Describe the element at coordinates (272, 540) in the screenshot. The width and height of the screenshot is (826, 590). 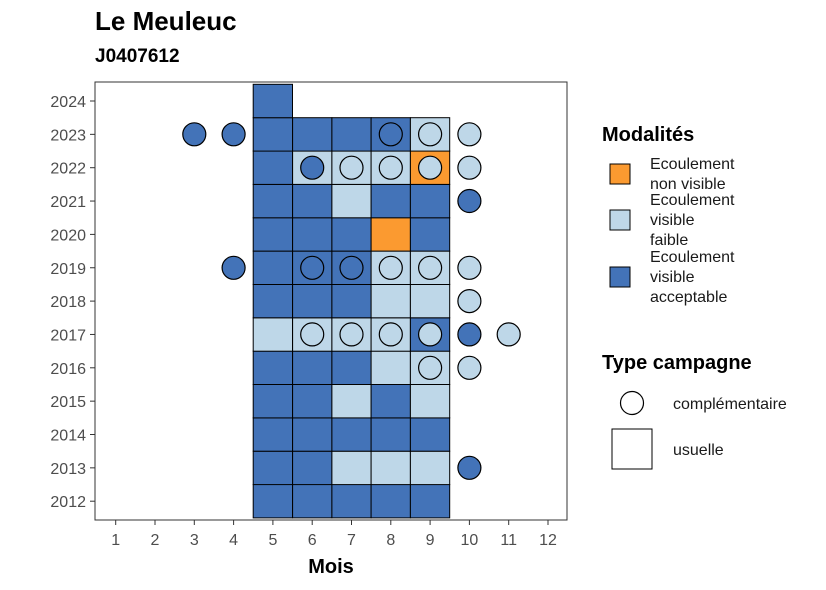
I see `x-tick-label: 5` at that location.